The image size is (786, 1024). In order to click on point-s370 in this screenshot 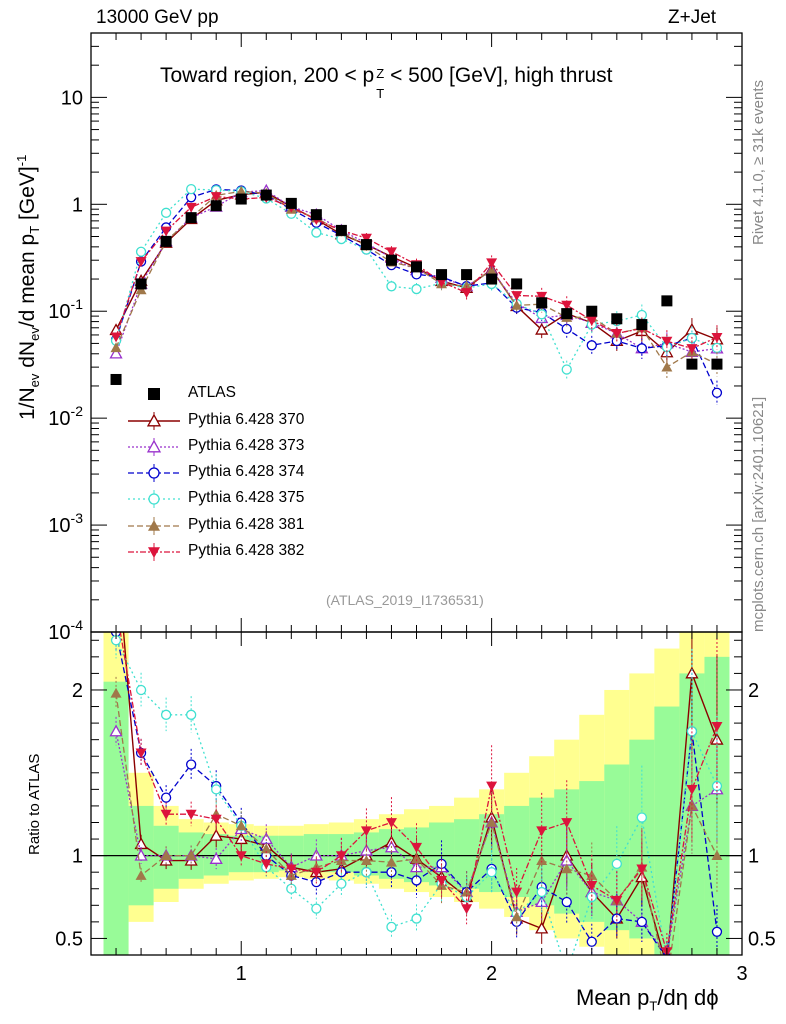, I will do `click(692, 328)`.